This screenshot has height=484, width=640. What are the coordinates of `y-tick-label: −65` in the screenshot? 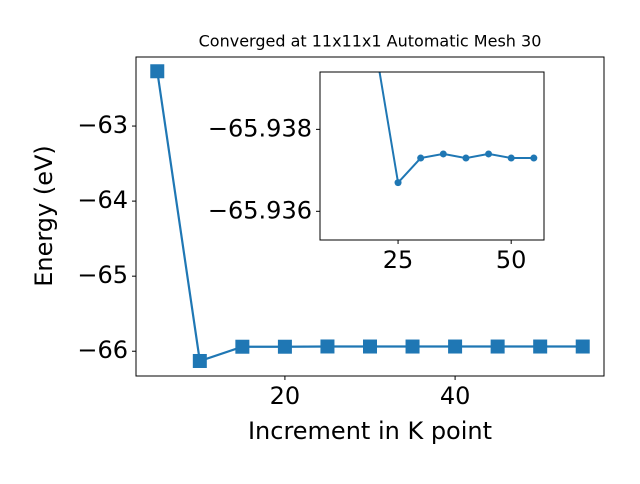 It's located at (102, 275).